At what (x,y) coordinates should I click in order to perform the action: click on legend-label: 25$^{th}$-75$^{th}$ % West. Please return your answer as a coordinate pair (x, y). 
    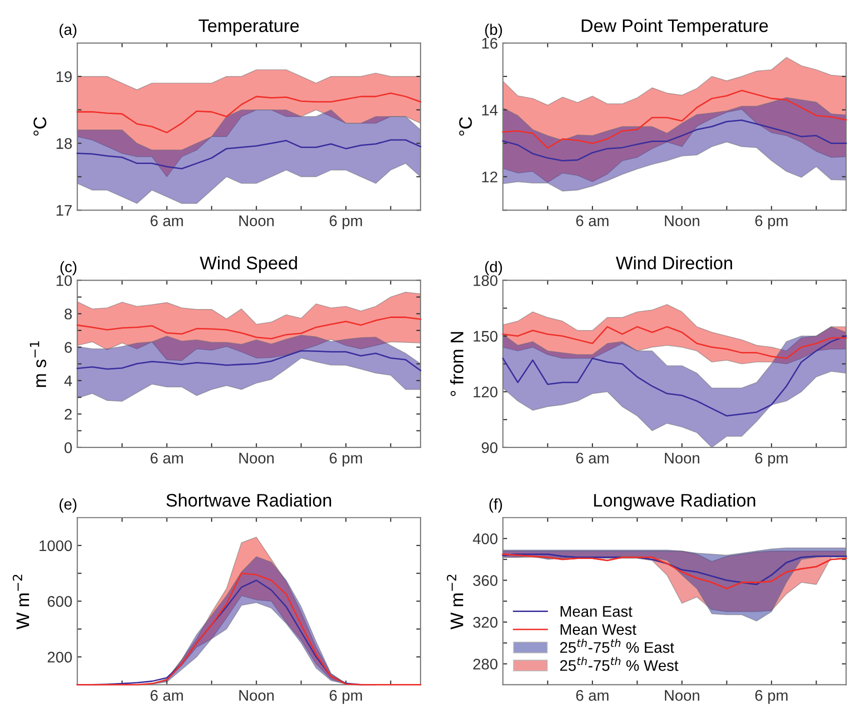
    Looking at the image, I should click on (619, 663).